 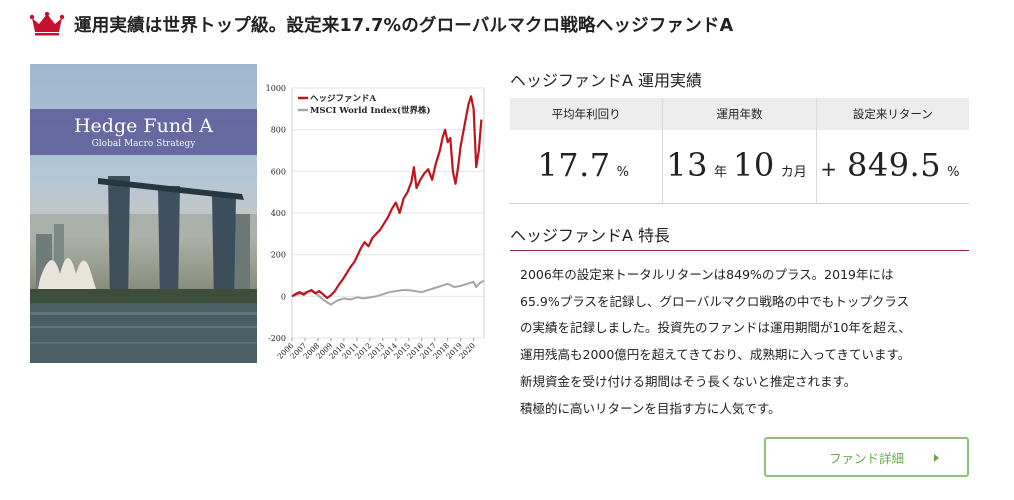 What do you see at coordinates (715, 355) in the screenshot?
I see `description-line: 運用残高も2000億円を超えてきており、成熟期に入ってきています。` at bounding box center [715, 355].